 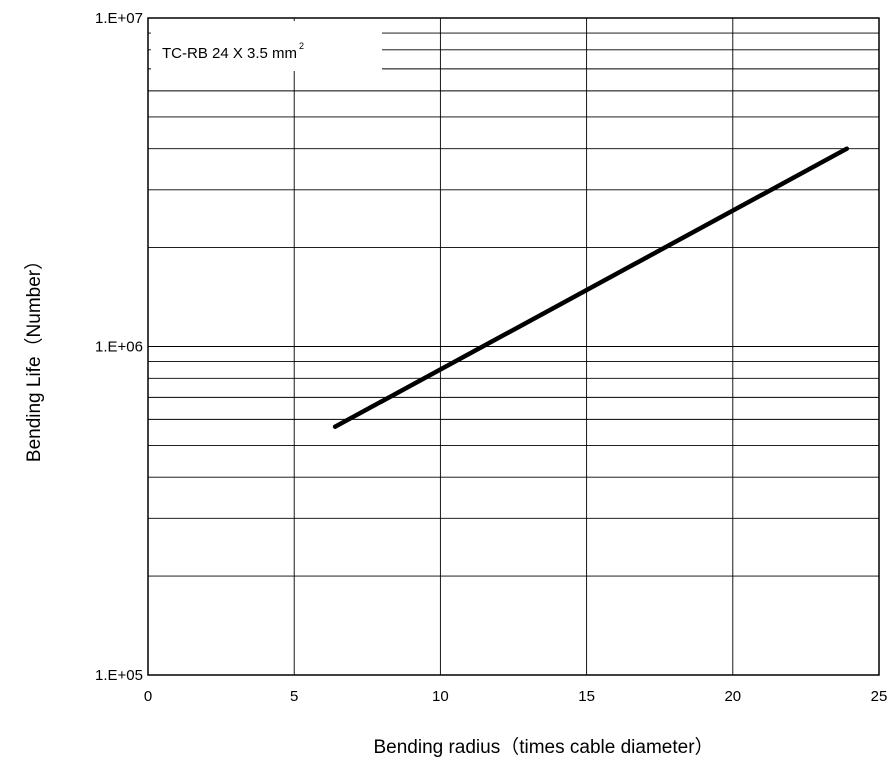 What do you see at coordinates (229, 53) in the screenshot?
I see `legend-label-text: TC-RB 24 X 3.5 mm` at bounding box center [229, 53].